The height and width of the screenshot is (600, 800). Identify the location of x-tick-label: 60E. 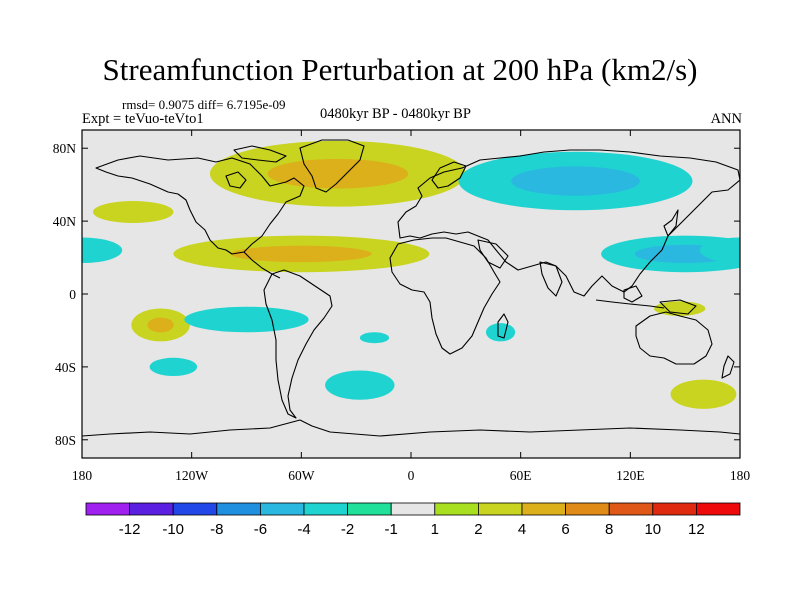
(521, 475).